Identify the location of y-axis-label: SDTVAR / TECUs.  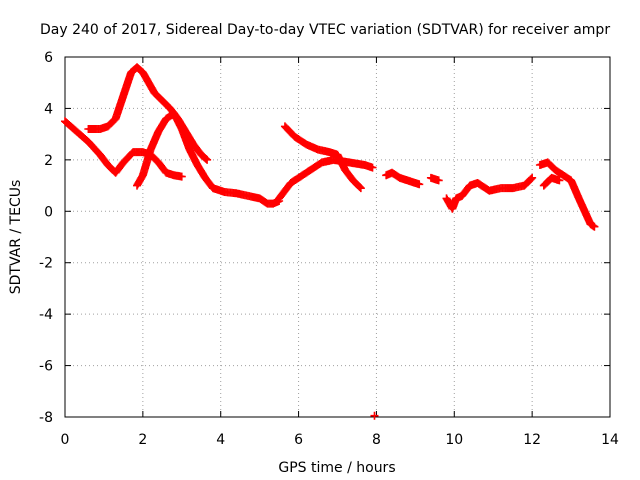
(16, 237).